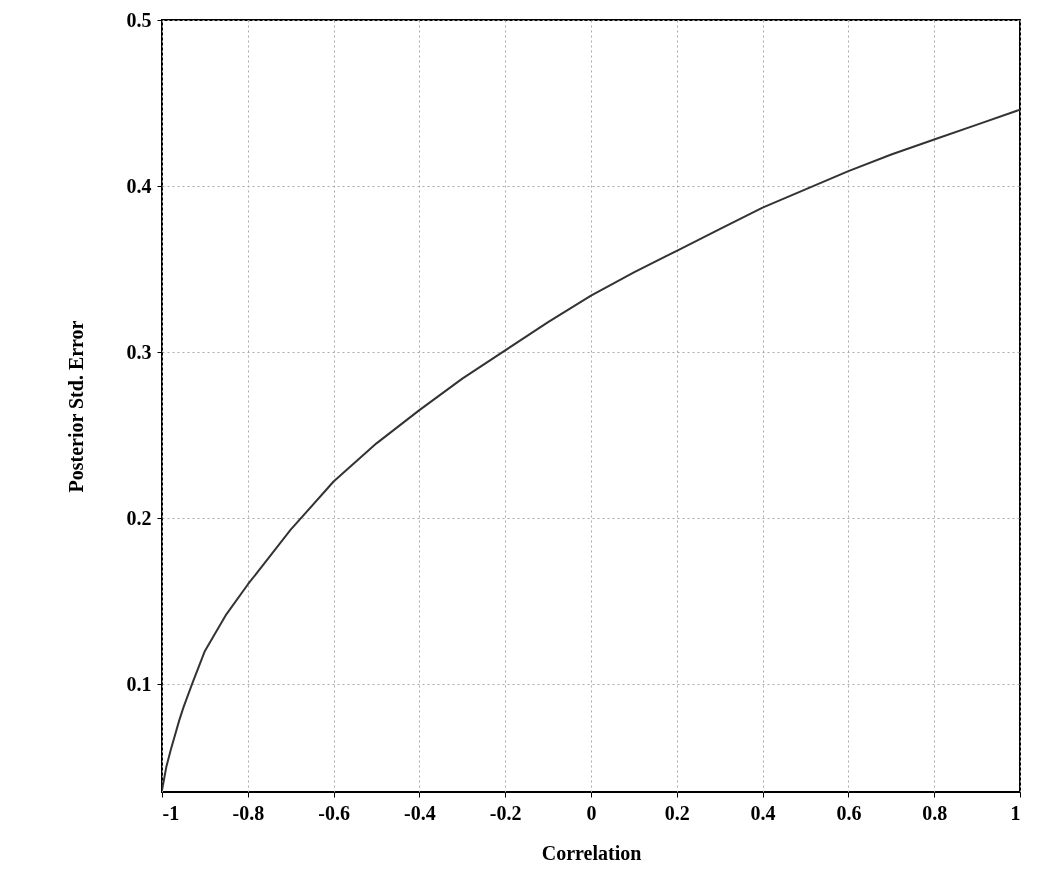 The image size is (1037, 887). Describe the element at coordinates (139, 683) in the screenshot. I see `y-tick-label: 0.1` at that location.